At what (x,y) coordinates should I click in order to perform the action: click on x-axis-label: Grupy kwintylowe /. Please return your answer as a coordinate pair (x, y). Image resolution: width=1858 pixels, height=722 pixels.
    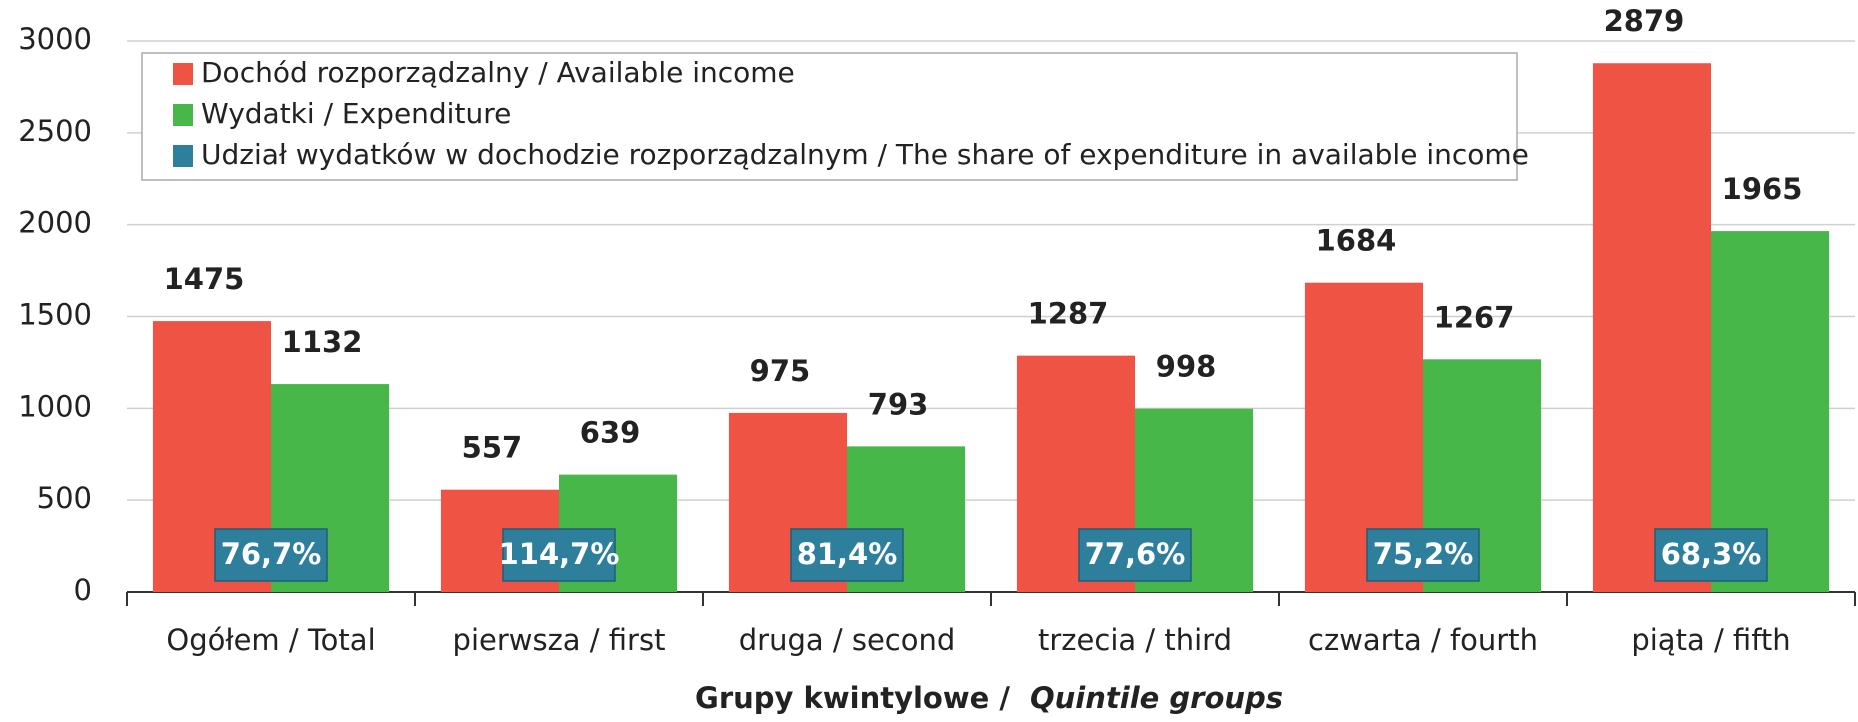
    Looking at the image, I should click on (852, 698).